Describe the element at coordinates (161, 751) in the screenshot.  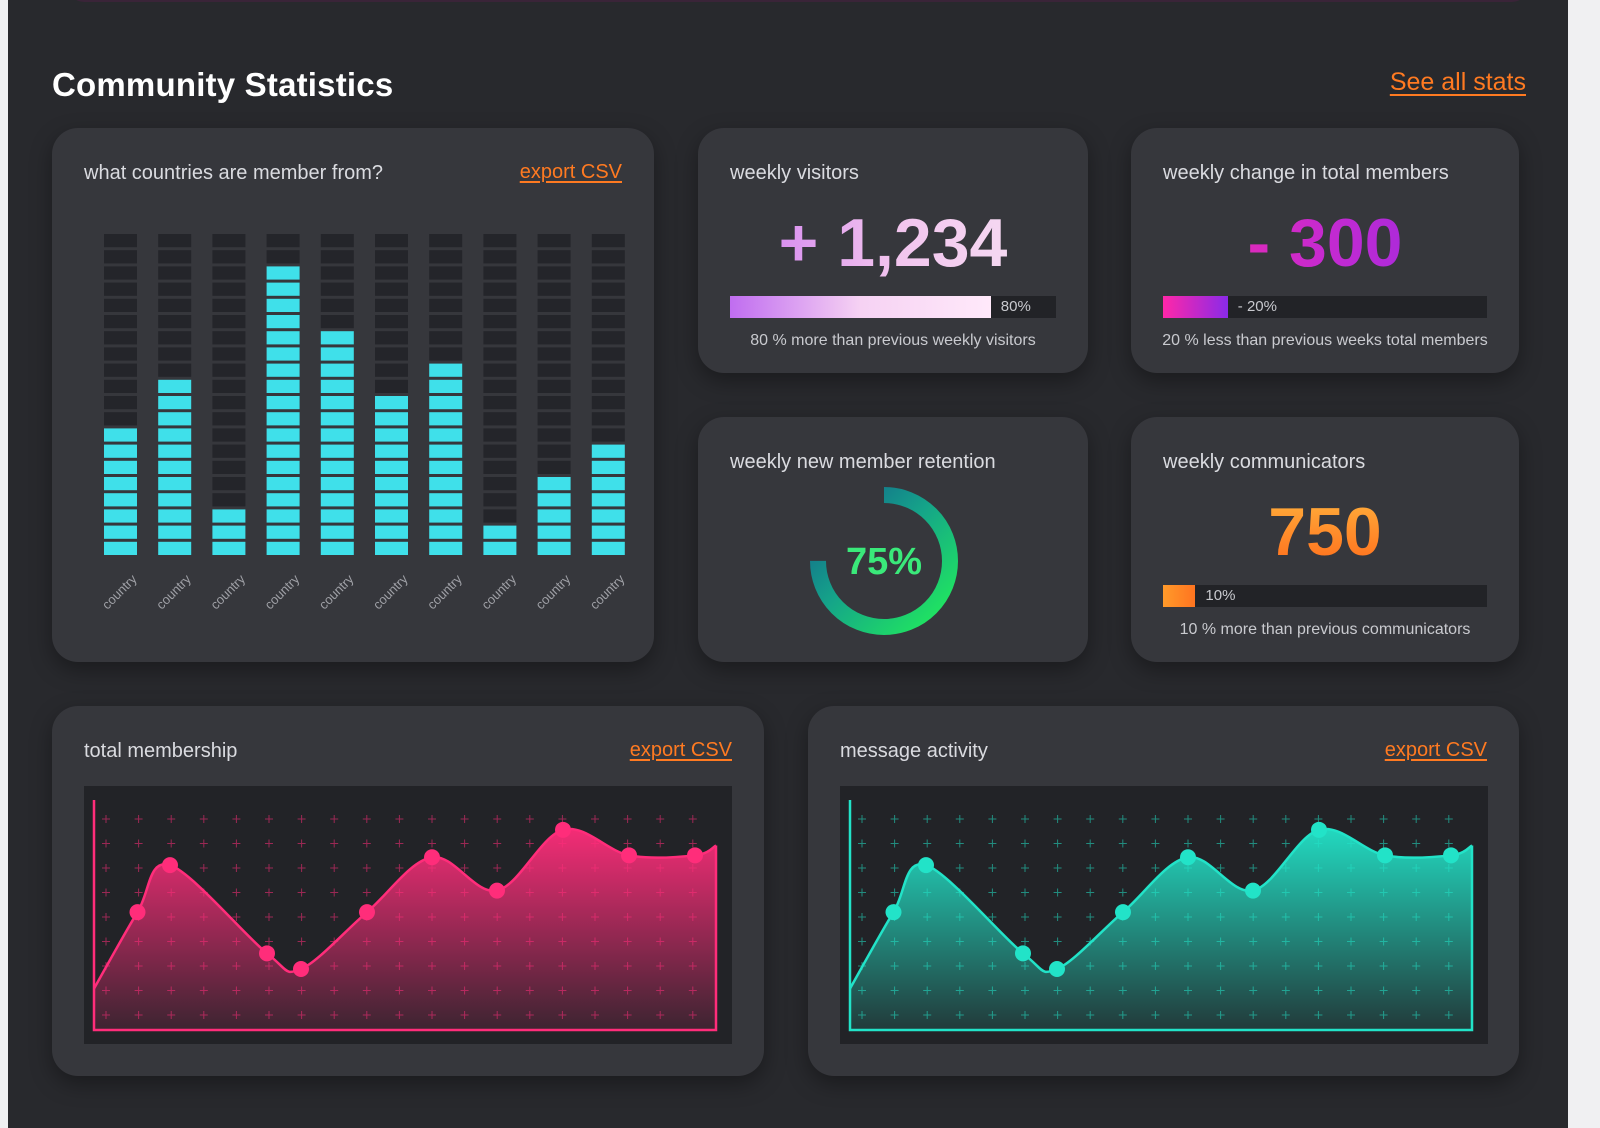
I see `total-membership-title: total membership` at that location.